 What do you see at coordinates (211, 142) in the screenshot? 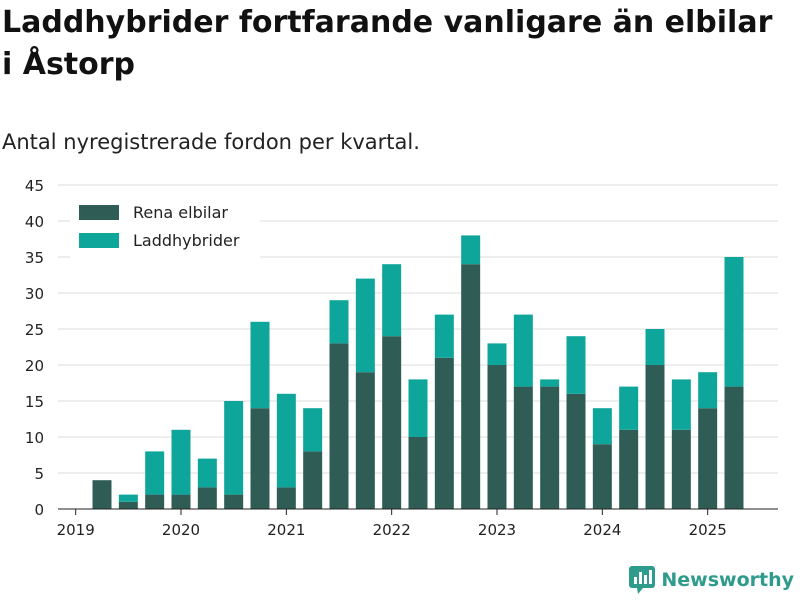
I see `chart-subtitle: Antal nyregistrerade fordon per kvartal.` at bounding box center [211, 142].